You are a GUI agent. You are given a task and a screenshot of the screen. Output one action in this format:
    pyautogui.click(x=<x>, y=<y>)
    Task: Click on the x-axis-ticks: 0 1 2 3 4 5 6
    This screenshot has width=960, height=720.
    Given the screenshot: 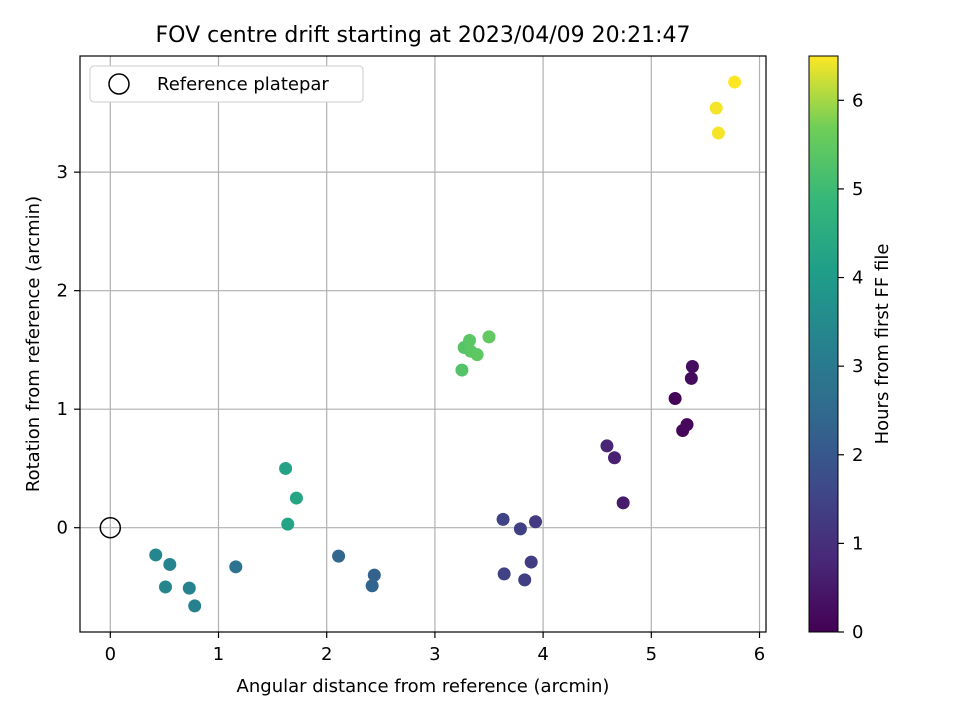 What is the action you would take?
    pyautogui.click(x=435, y=648)
    